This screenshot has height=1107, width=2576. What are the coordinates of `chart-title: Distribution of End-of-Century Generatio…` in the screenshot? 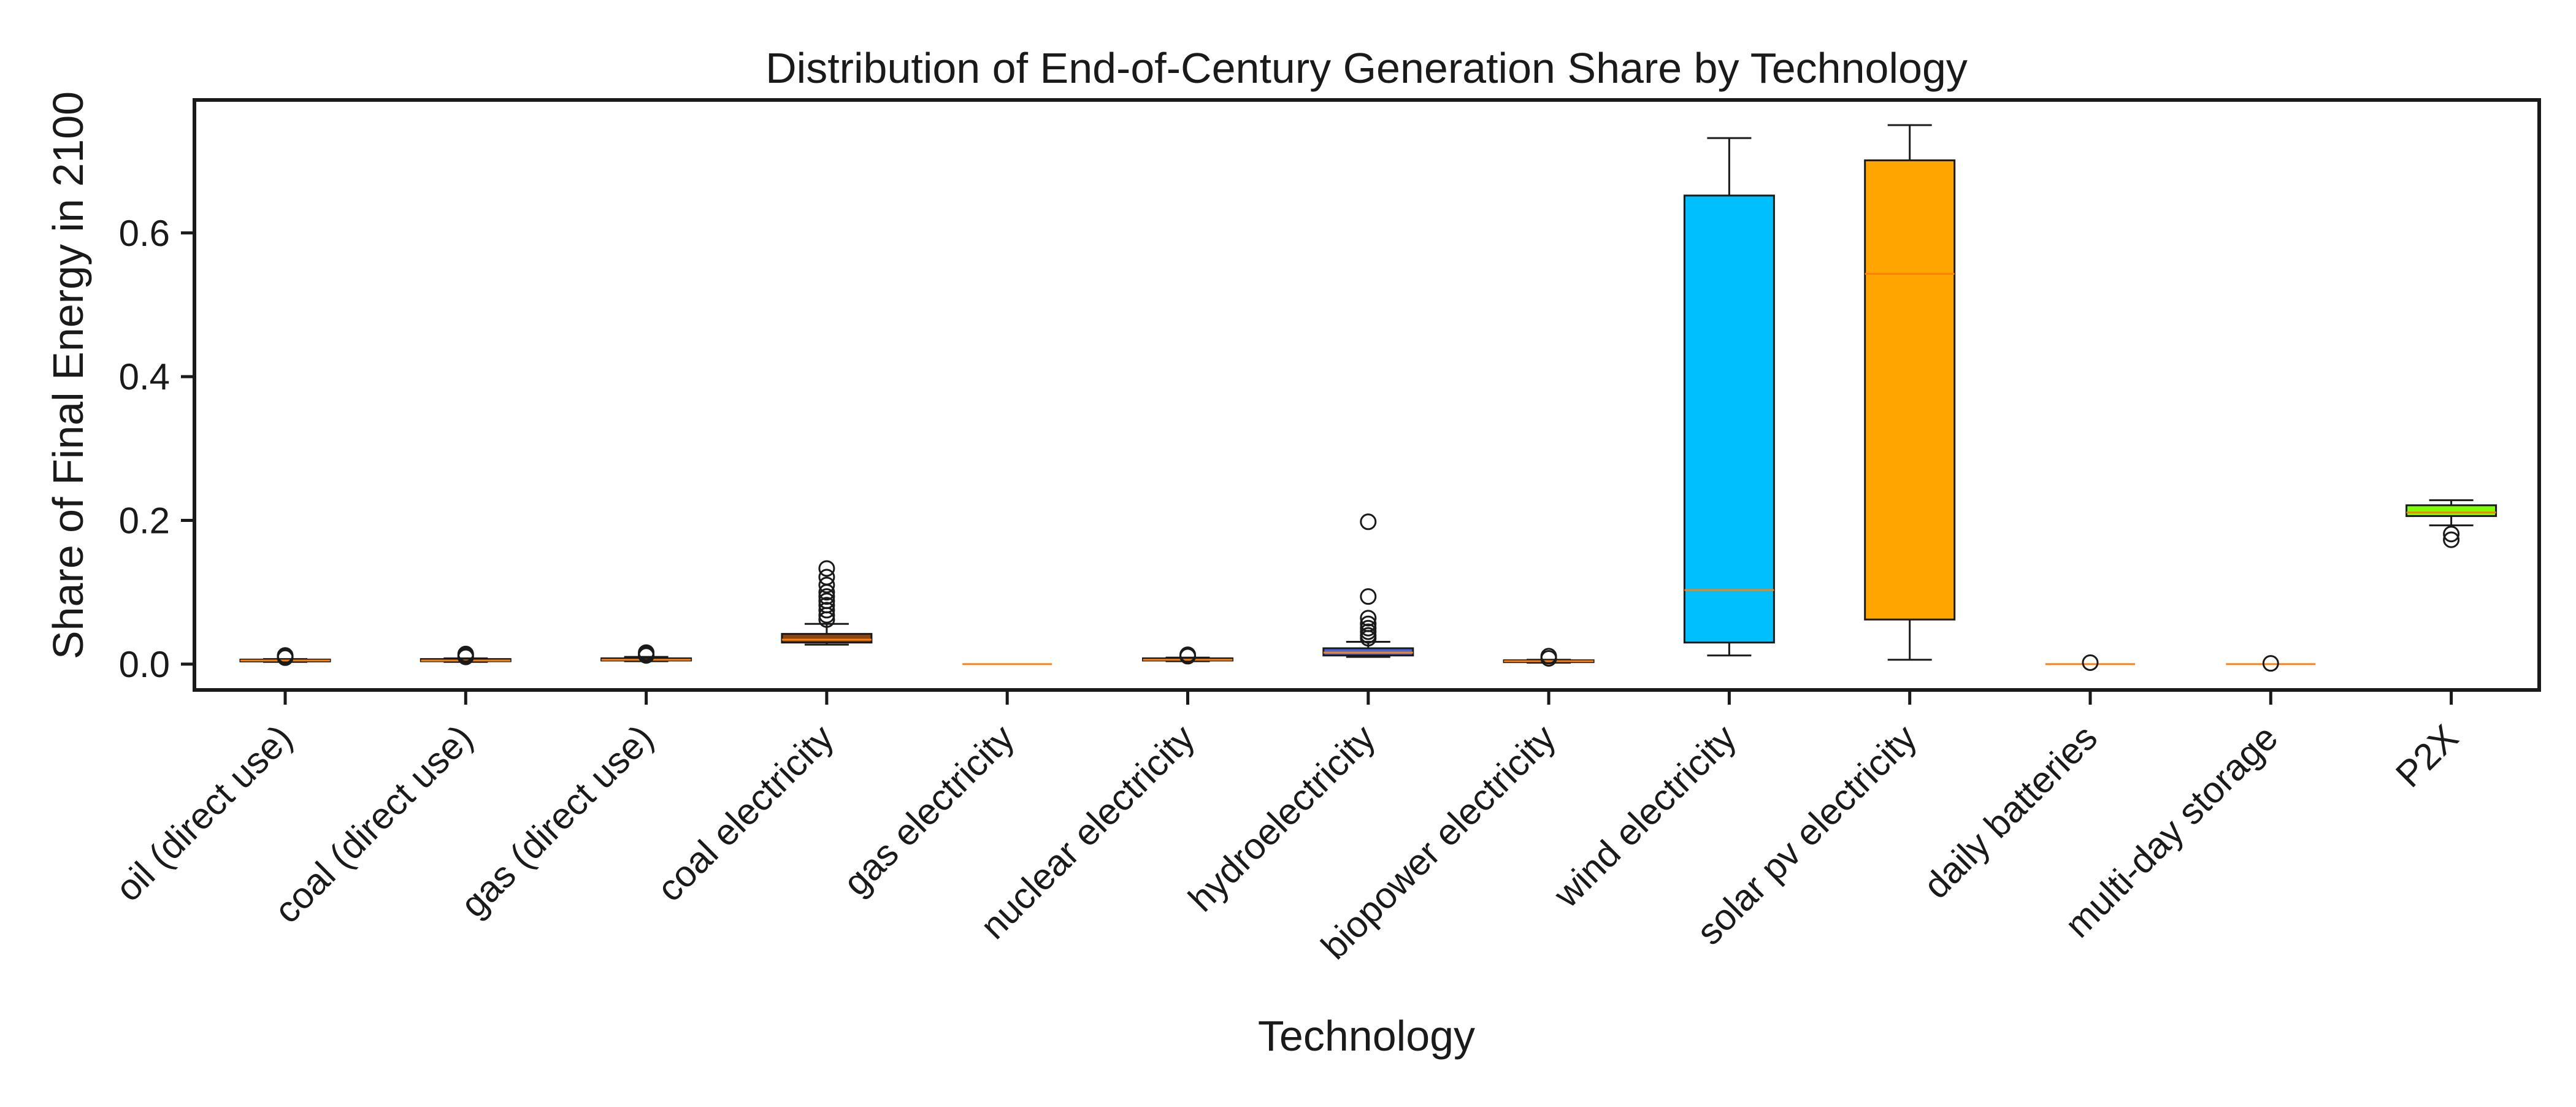 It's located at (1366, 68).